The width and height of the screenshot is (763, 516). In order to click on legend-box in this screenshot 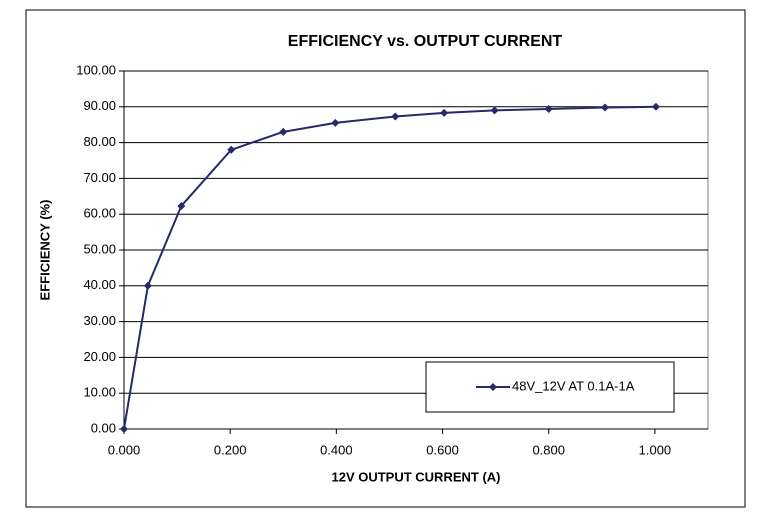, I will do `click(550, 387)`.